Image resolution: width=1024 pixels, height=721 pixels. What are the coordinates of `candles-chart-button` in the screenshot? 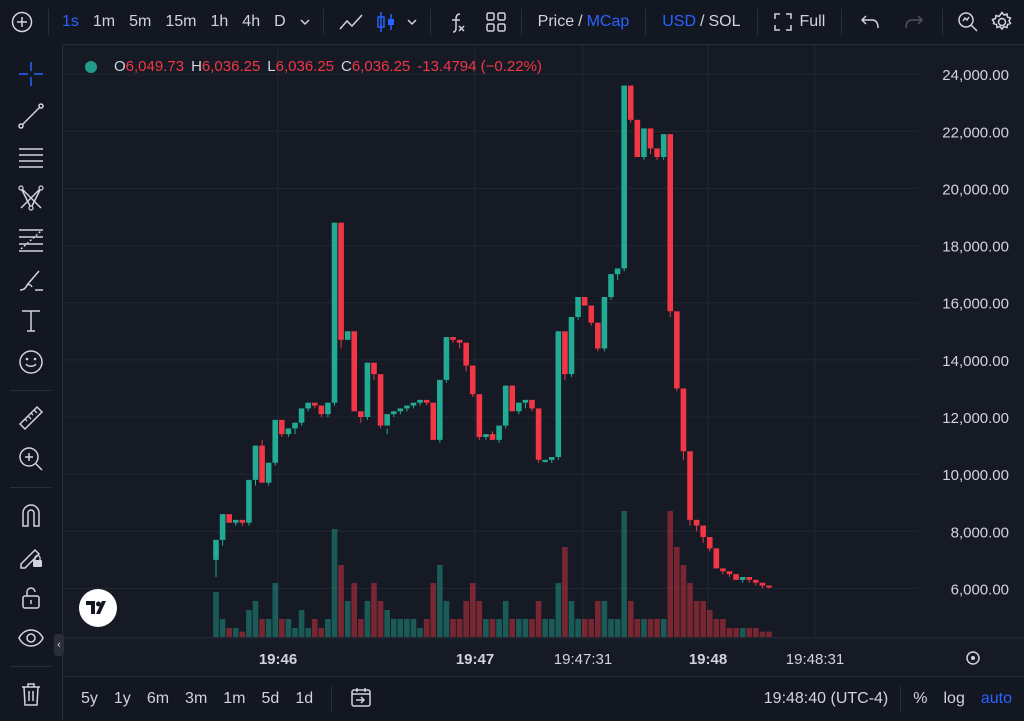 It's located at (386, 22).